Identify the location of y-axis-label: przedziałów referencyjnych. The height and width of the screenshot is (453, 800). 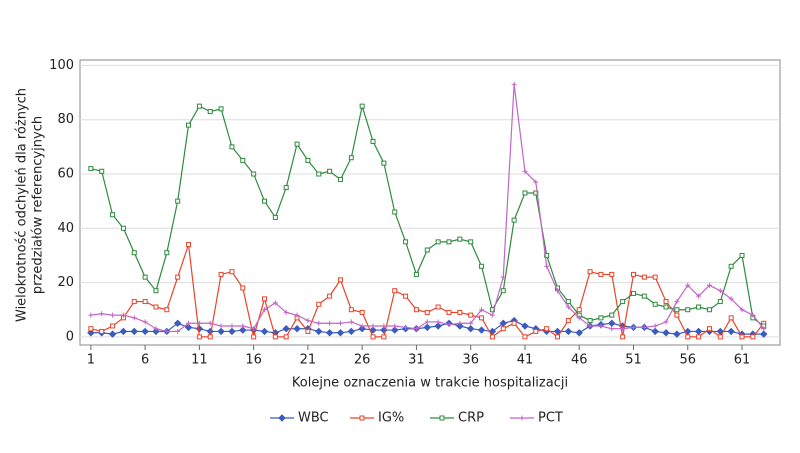
(38, 205).